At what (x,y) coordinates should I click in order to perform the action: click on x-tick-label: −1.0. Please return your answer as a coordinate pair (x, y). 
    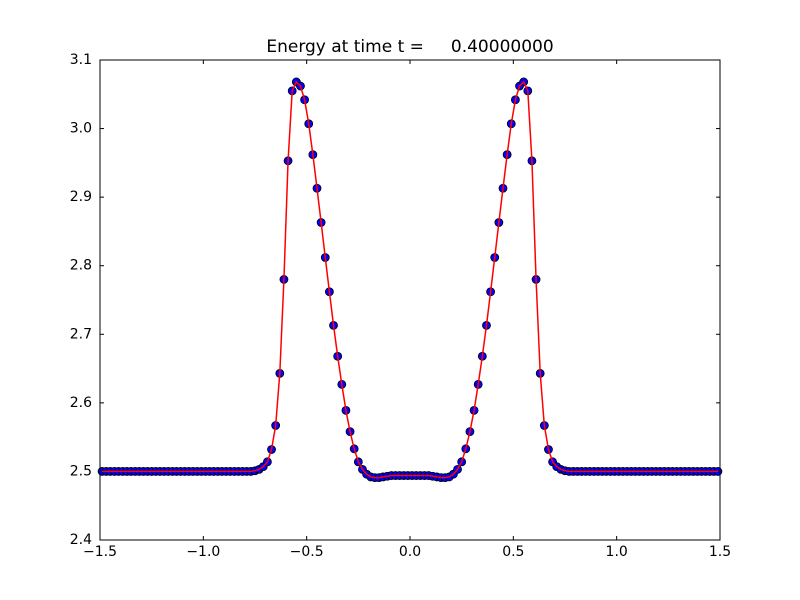
    Looking at the image, I should click on (203, 552).